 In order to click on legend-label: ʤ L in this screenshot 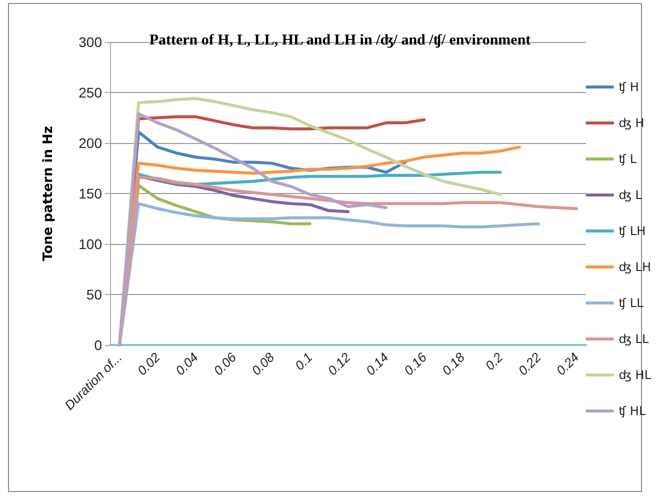, I will do `click(630, 195)`.